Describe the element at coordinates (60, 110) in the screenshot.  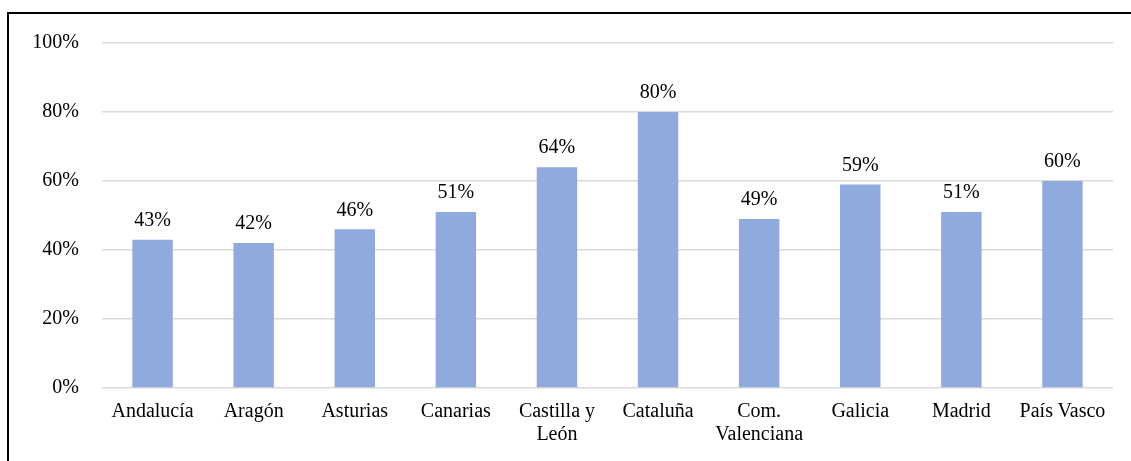
I see `y-tick-label: 80%` at that location.